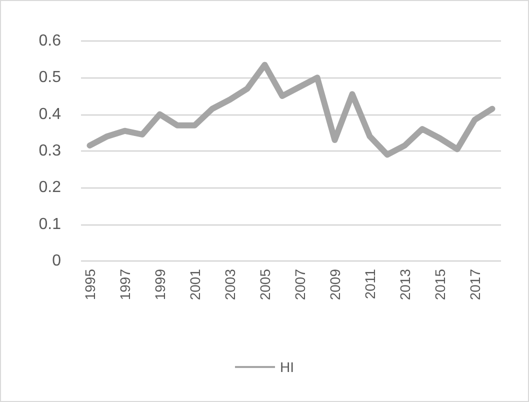  I want to click on x-tick-label: 1999, so click(160, 284).